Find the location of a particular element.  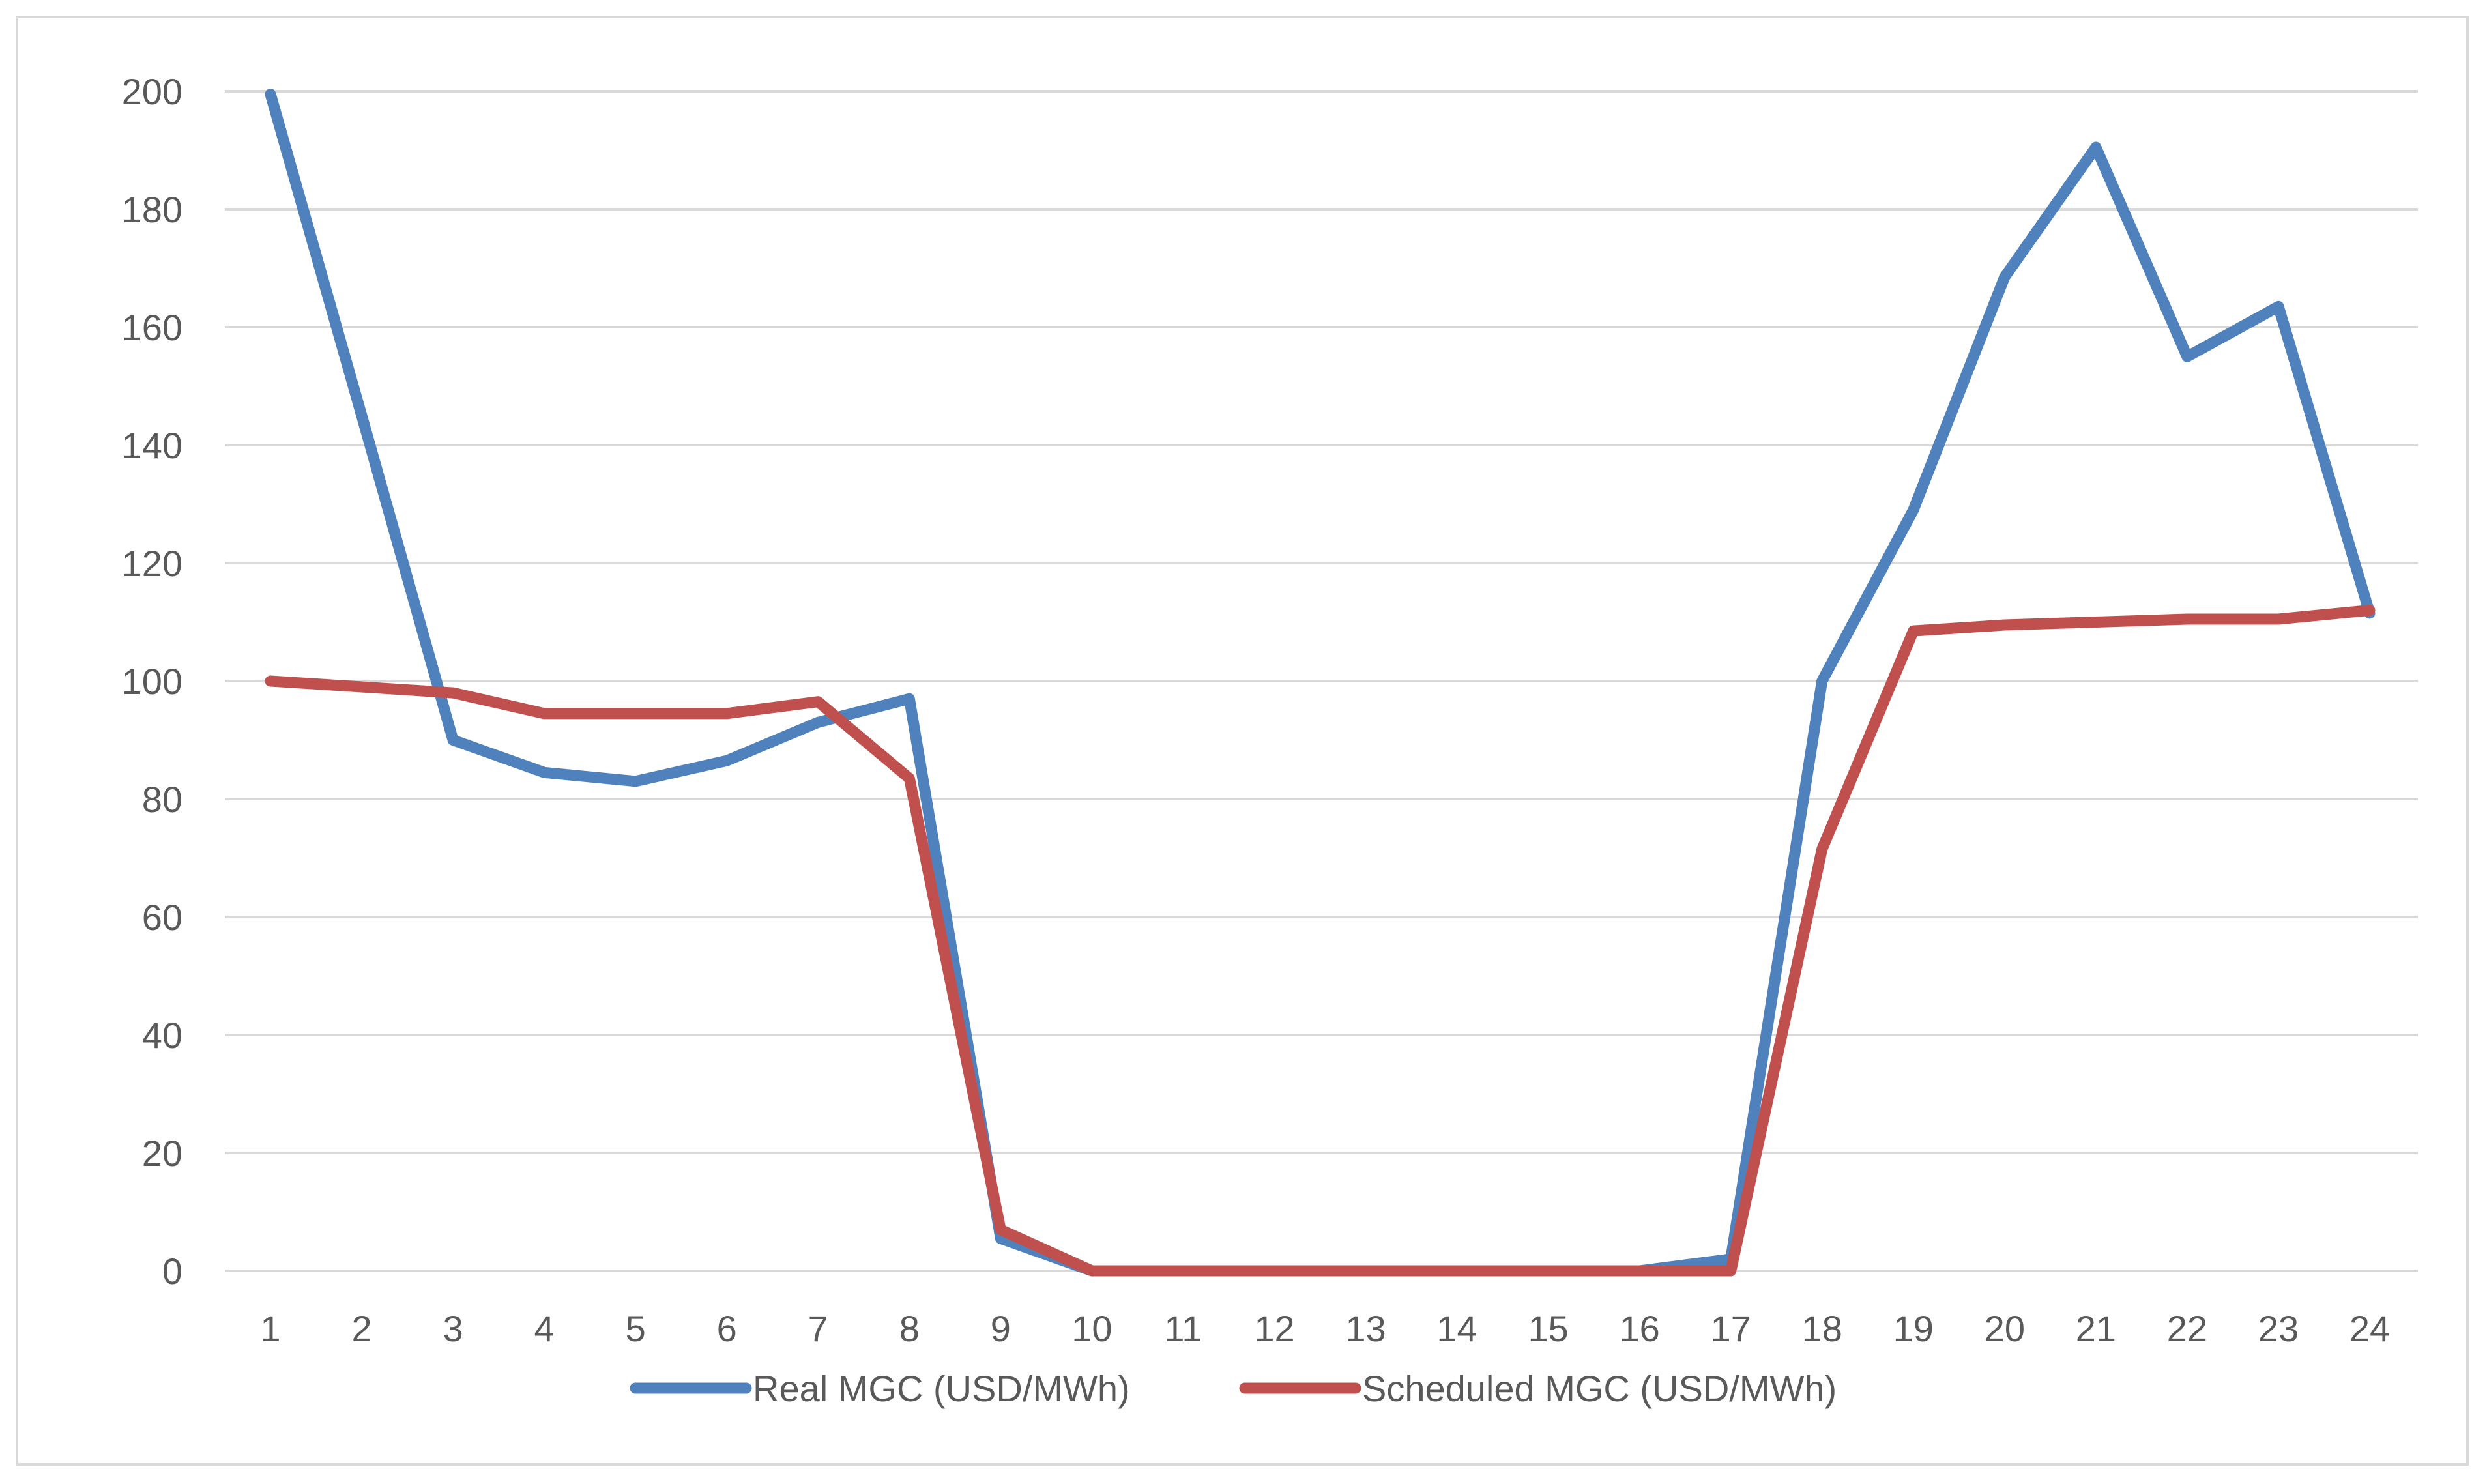

x-tick-label: 21 is located at coordinates (2096, 1328).